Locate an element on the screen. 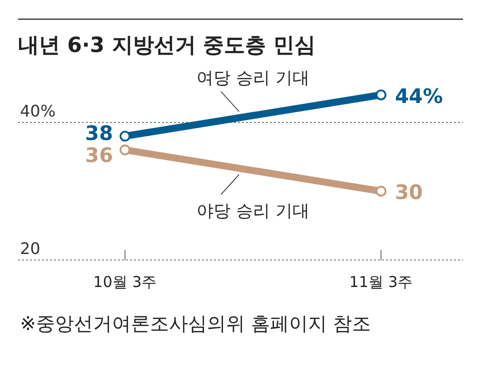  series-label: 야당 승리 기대 is located at coordinates (253, 212).